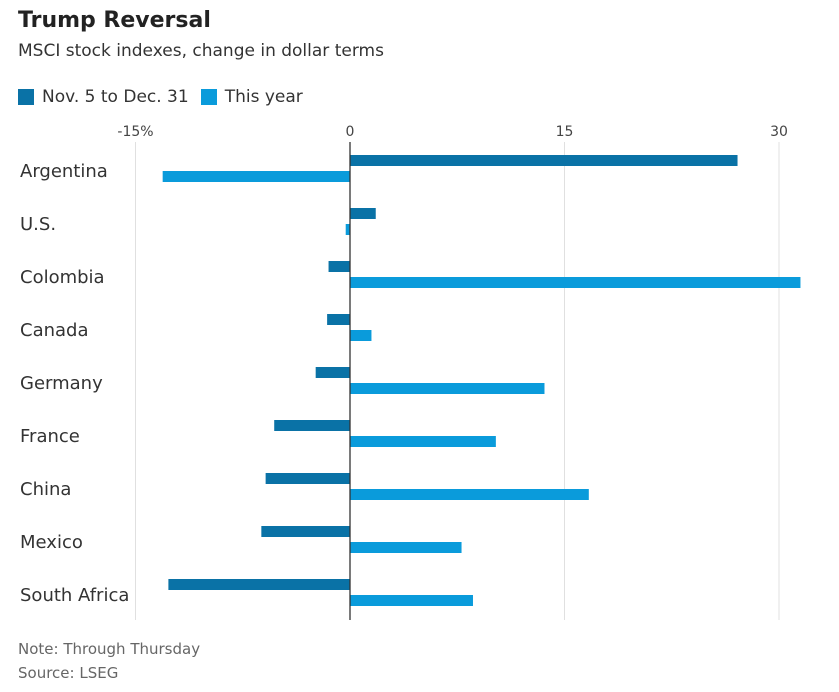 The width and height of the screenshot is (839, 692). Describe the element at coordinates (45, 489) in the screenshot. I see `category-label: China` at that location.